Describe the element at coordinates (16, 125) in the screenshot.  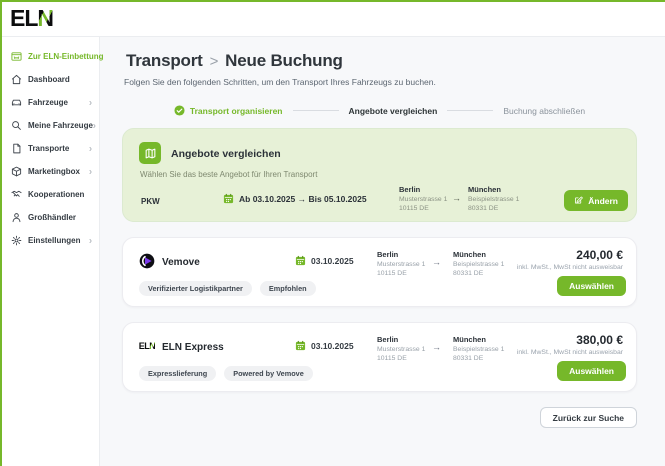
I see `search-icon` at that location.